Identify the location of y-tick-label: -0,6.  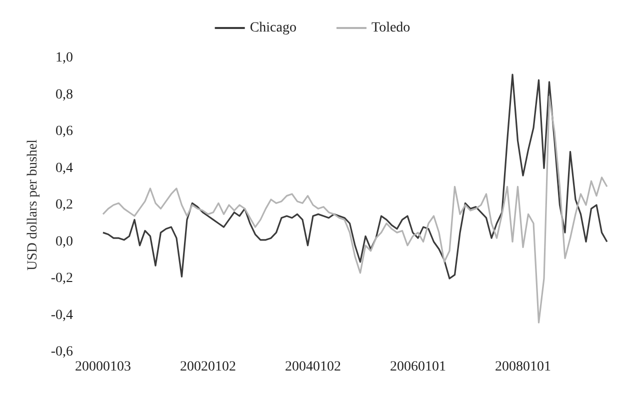
(61, 352).